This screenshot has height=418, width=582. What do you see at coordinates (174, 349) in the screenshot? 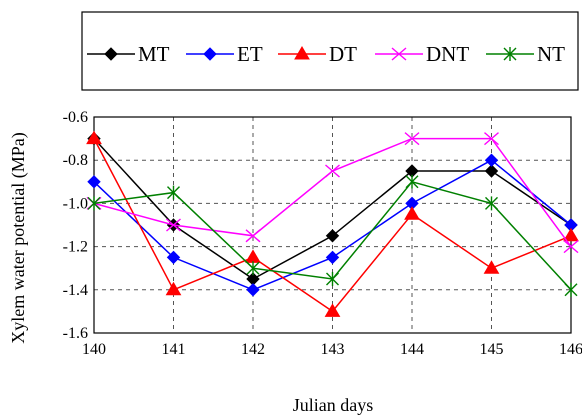
I see `x-tick-label-141: 141` at bounding box center [174, 349].